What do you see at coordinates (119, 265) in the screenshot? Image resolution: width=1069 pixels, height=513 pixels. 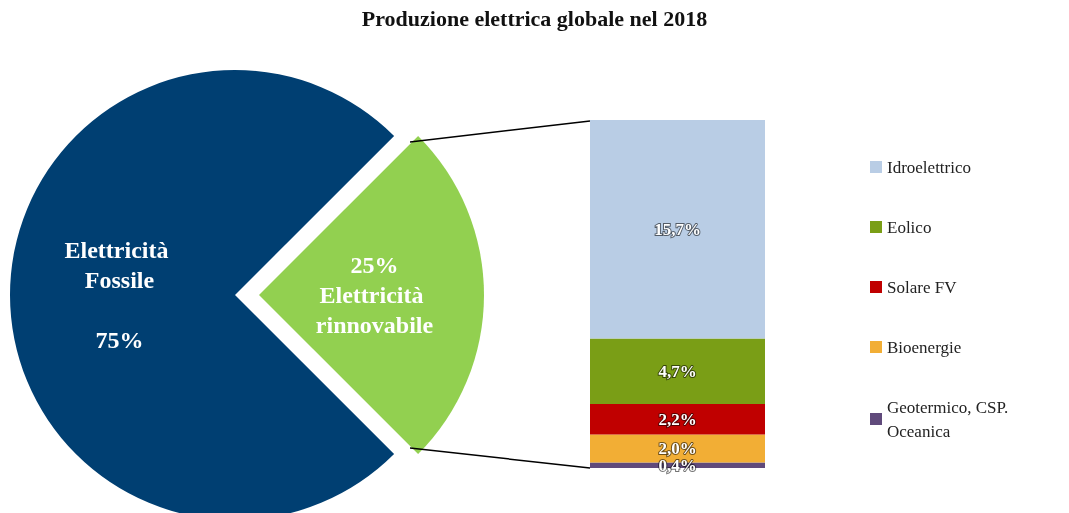 I see `slice-label: Elettricità Fossile` at bounding box center [119, 265].